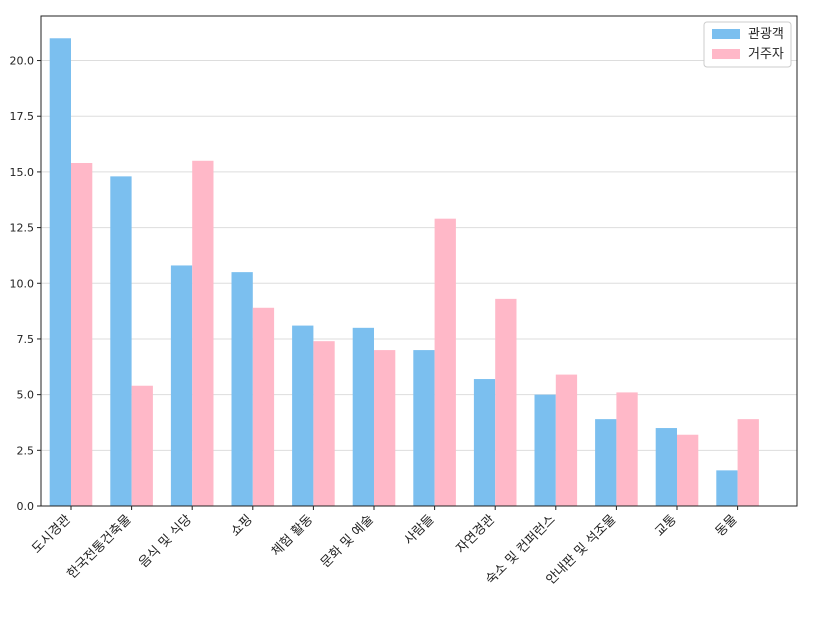  Describe the element at coordinates (476, 534) in the screenshot. I see `x-tick-label: 자연경관` at that location.